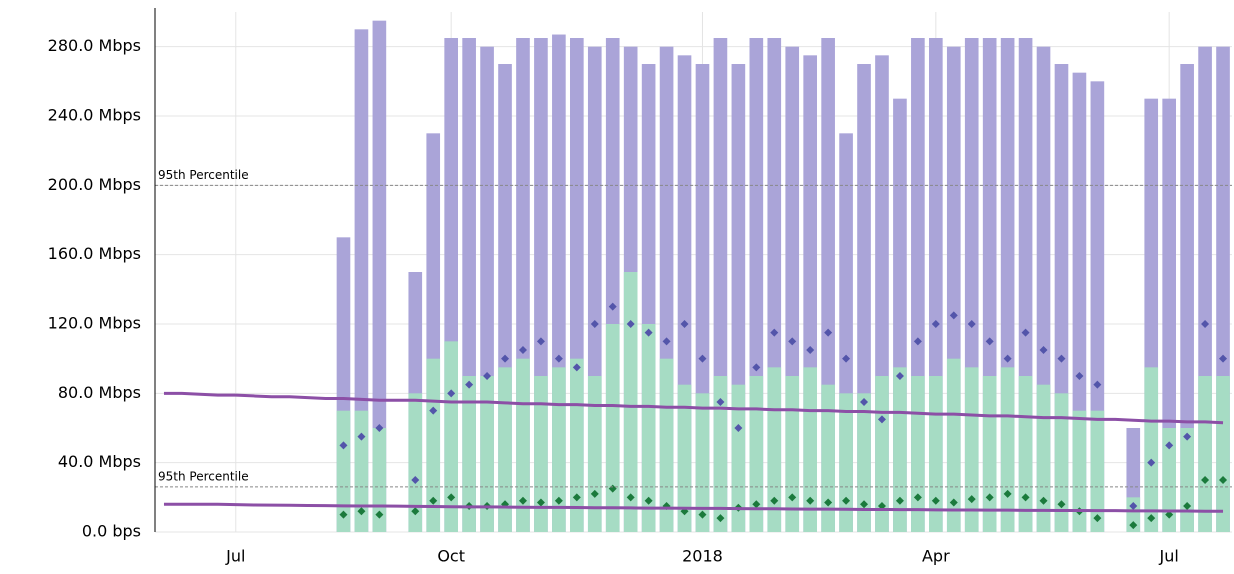  What do you see at coordinates (702, 556) in the screenshot?
I see `x-tick-label: 2018` at bounding box center [702, 556].